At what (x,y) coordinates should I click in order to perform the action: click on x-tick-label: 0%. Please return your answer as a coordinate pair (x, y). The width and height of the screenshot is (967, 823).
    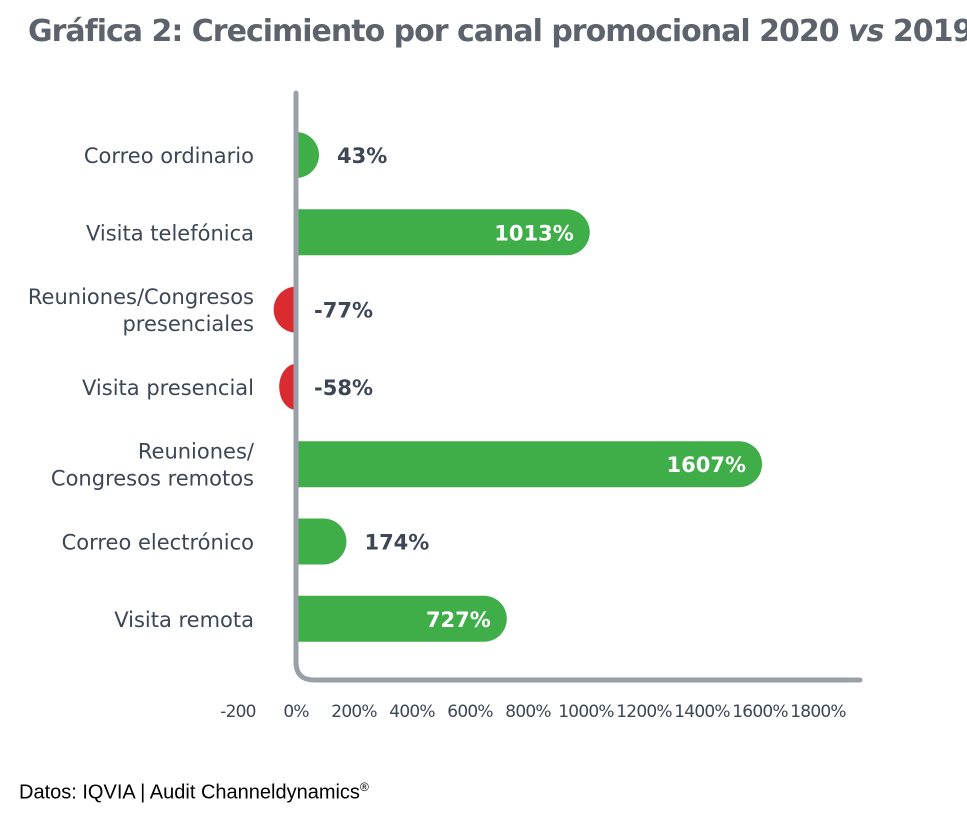
    Looking at the image, I should click on (296, 712).